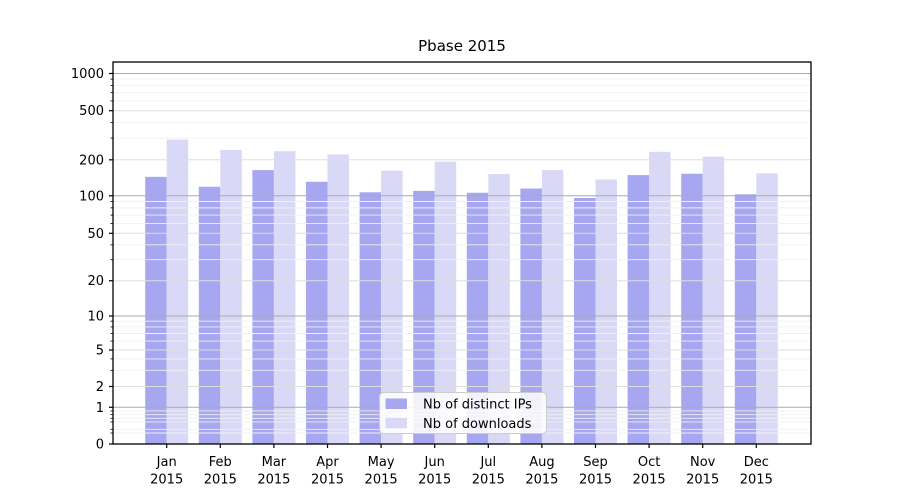 This screenshot has height=500, width=900. What do you see at coordinates (263, 307) in the screenshot?
I see `bar-distinct-ips-mar` at bounding box center [263, 307].